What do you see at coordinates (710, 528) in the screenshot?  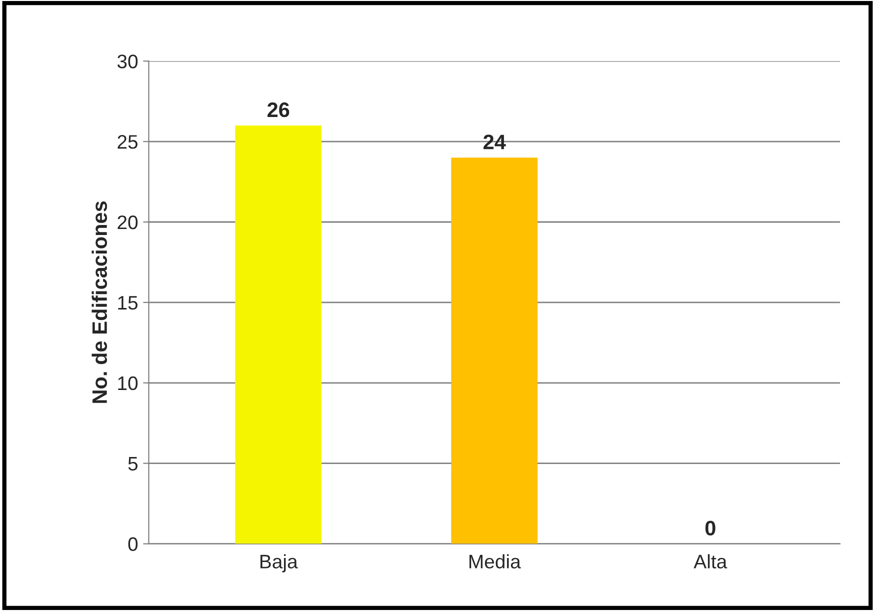 I see `data-label: 0` at bounding box center [710, 528].